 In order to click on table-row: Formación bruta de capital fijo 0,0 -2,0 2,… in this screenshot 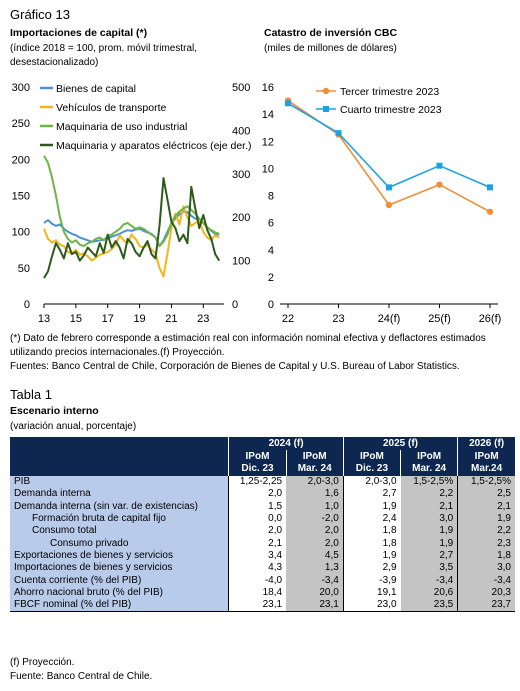, I will do `click(262, 519)`.